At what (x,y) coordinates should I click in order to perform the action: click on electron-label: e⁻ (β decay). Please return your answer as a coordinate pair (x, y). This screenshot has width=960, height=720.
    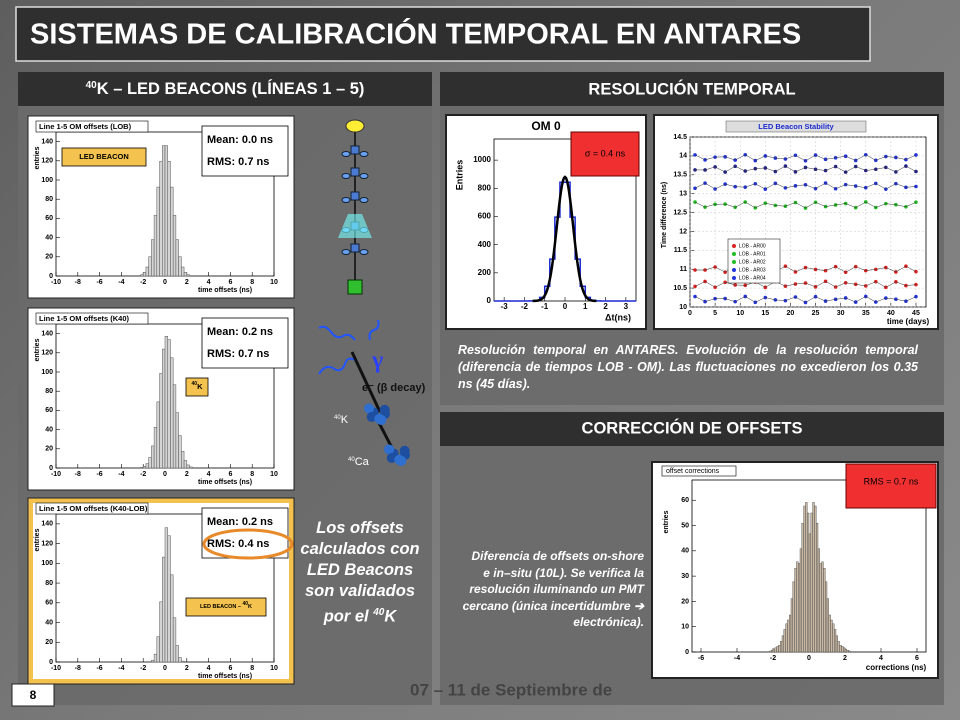
    Looking at the image, I should click on (394, 388).